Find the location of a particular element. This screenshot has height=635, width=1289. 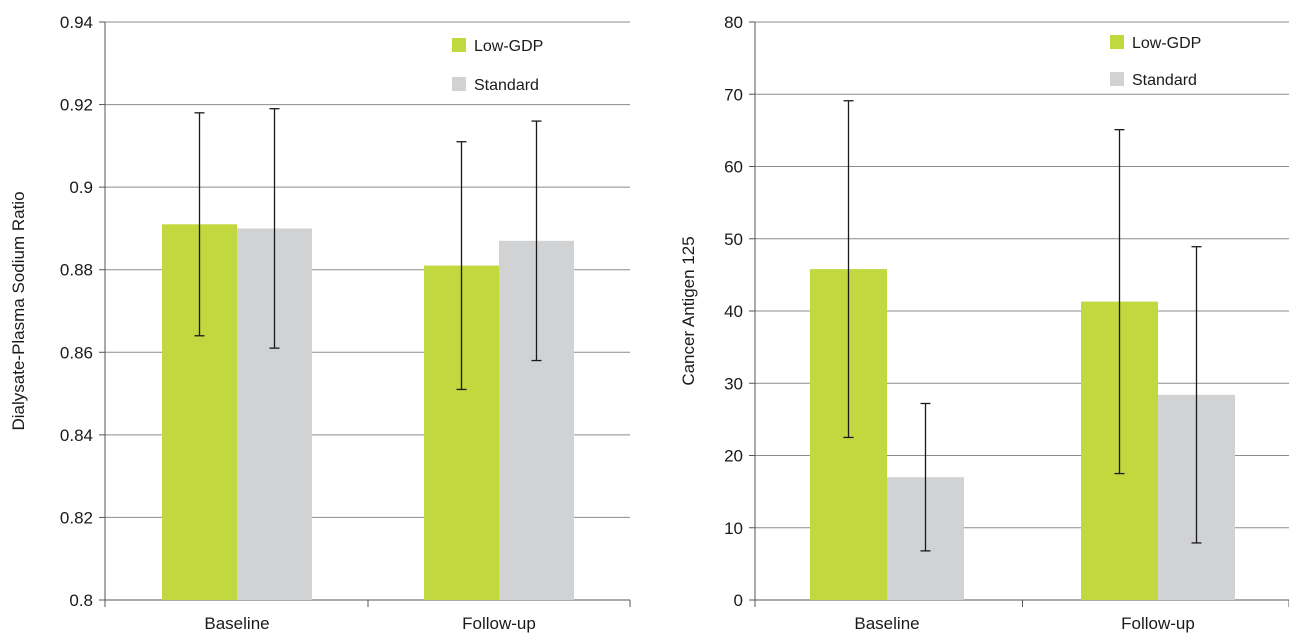

y-tick-label: 0.92 is located at coordinates (76, 105).